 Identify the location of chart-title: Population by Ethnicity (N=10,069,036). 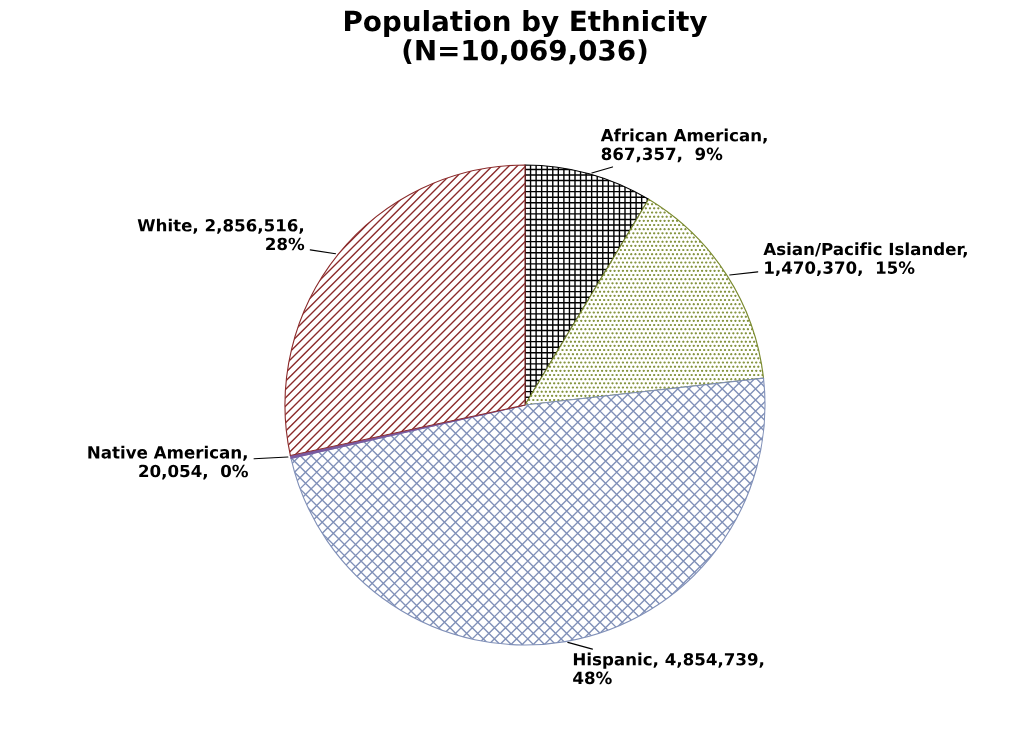
(526, 37).